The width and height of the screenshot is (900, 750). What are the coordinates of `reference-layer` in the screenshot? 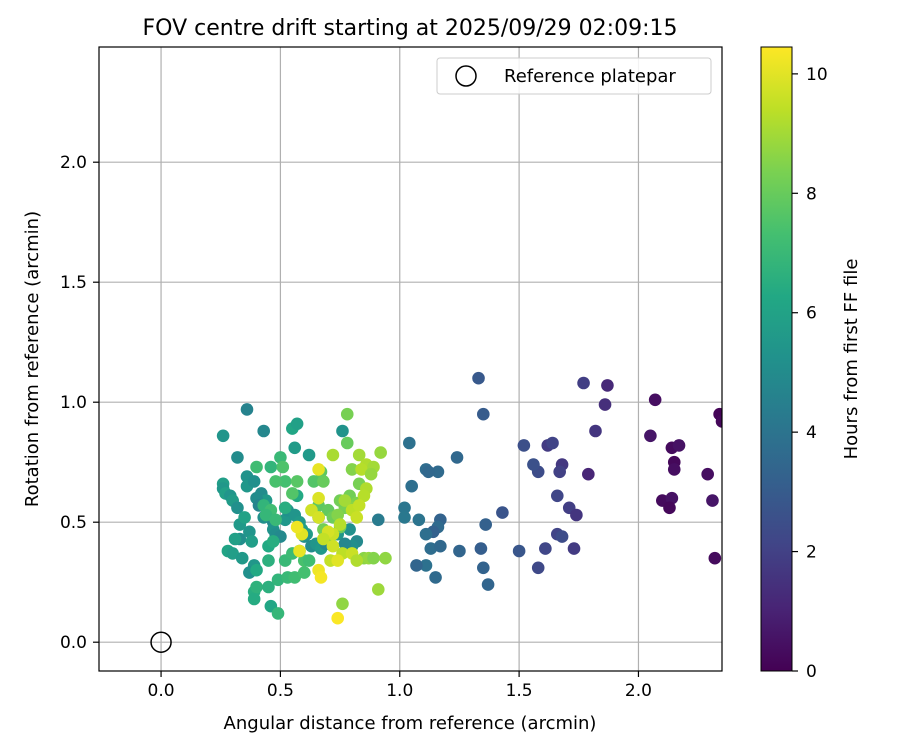 It's located at (161, 642).